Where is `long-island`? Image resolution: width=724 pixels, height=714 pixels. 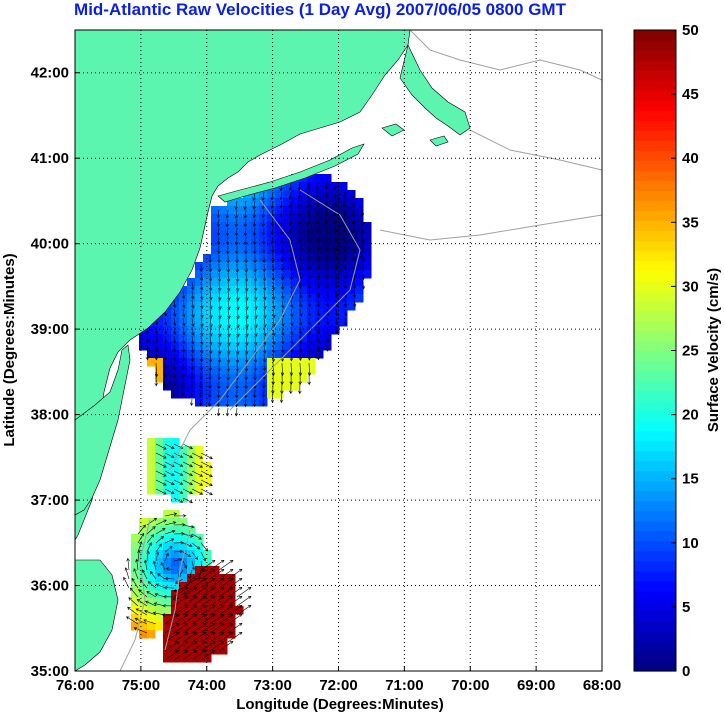
long-island is located at coordinates (291, 173).